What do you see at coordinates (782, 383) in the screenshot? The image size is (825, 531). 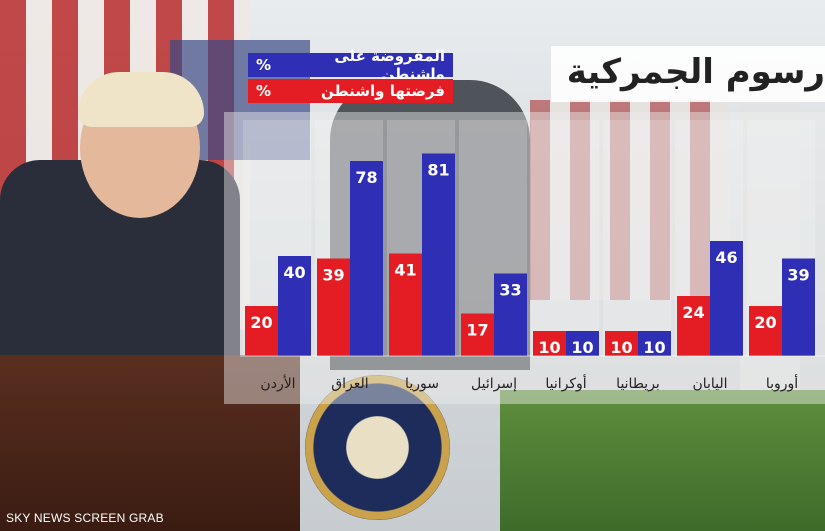 I see `category-label: أوروبا` at bounding box center [782, 383].